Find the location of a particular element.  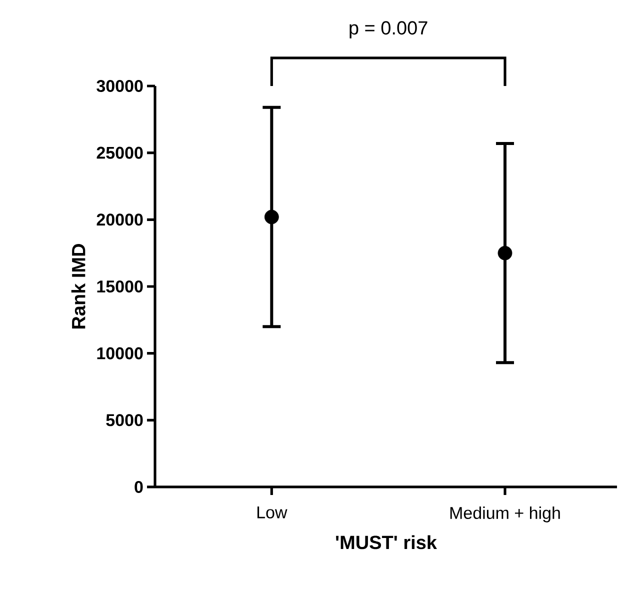

y-tick-label: 0 is located at coordinates (138, 487).